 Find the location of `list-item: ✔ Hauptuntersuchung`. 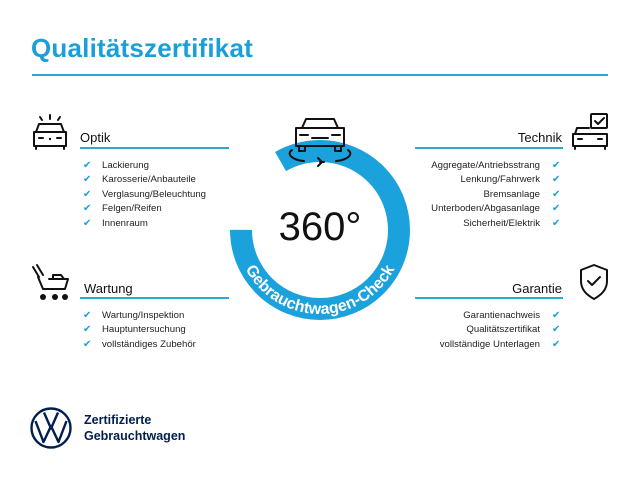

list-item: ✔ Hauptuntersuchung is located at coordinates (139, 330).